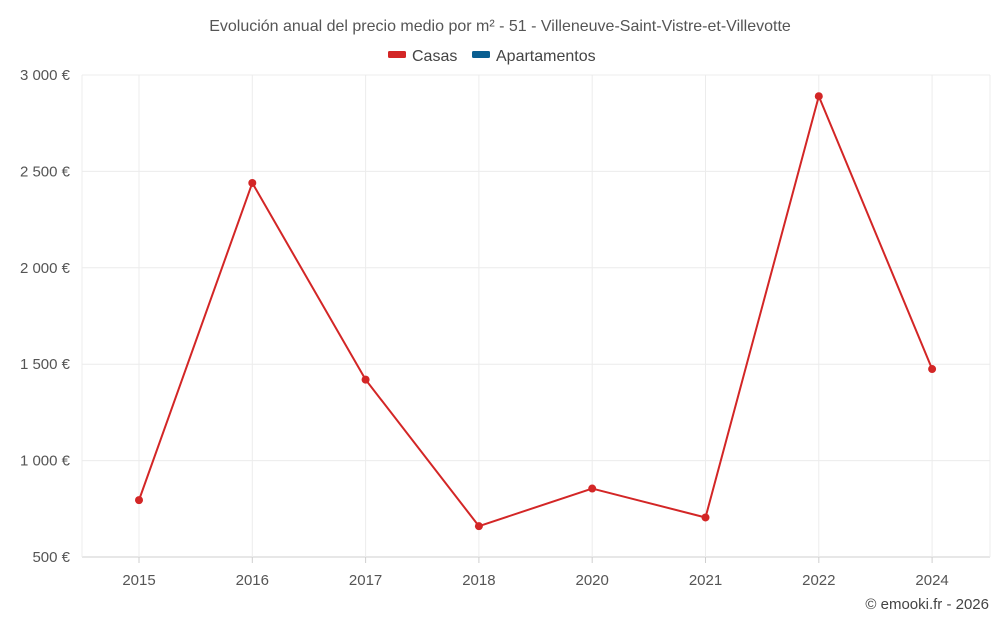 The height and width of the screenshot is (625, 1000). I want to click on y-tick-label: 3 000 €, so click(45, 75).